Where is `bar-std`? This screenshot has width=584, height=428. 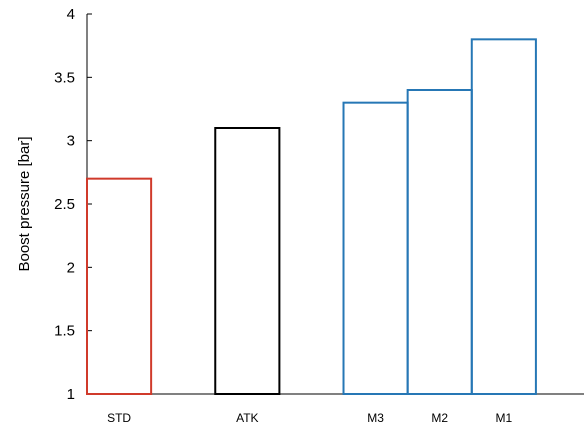 bar-std is located at coordinates (119, 286).